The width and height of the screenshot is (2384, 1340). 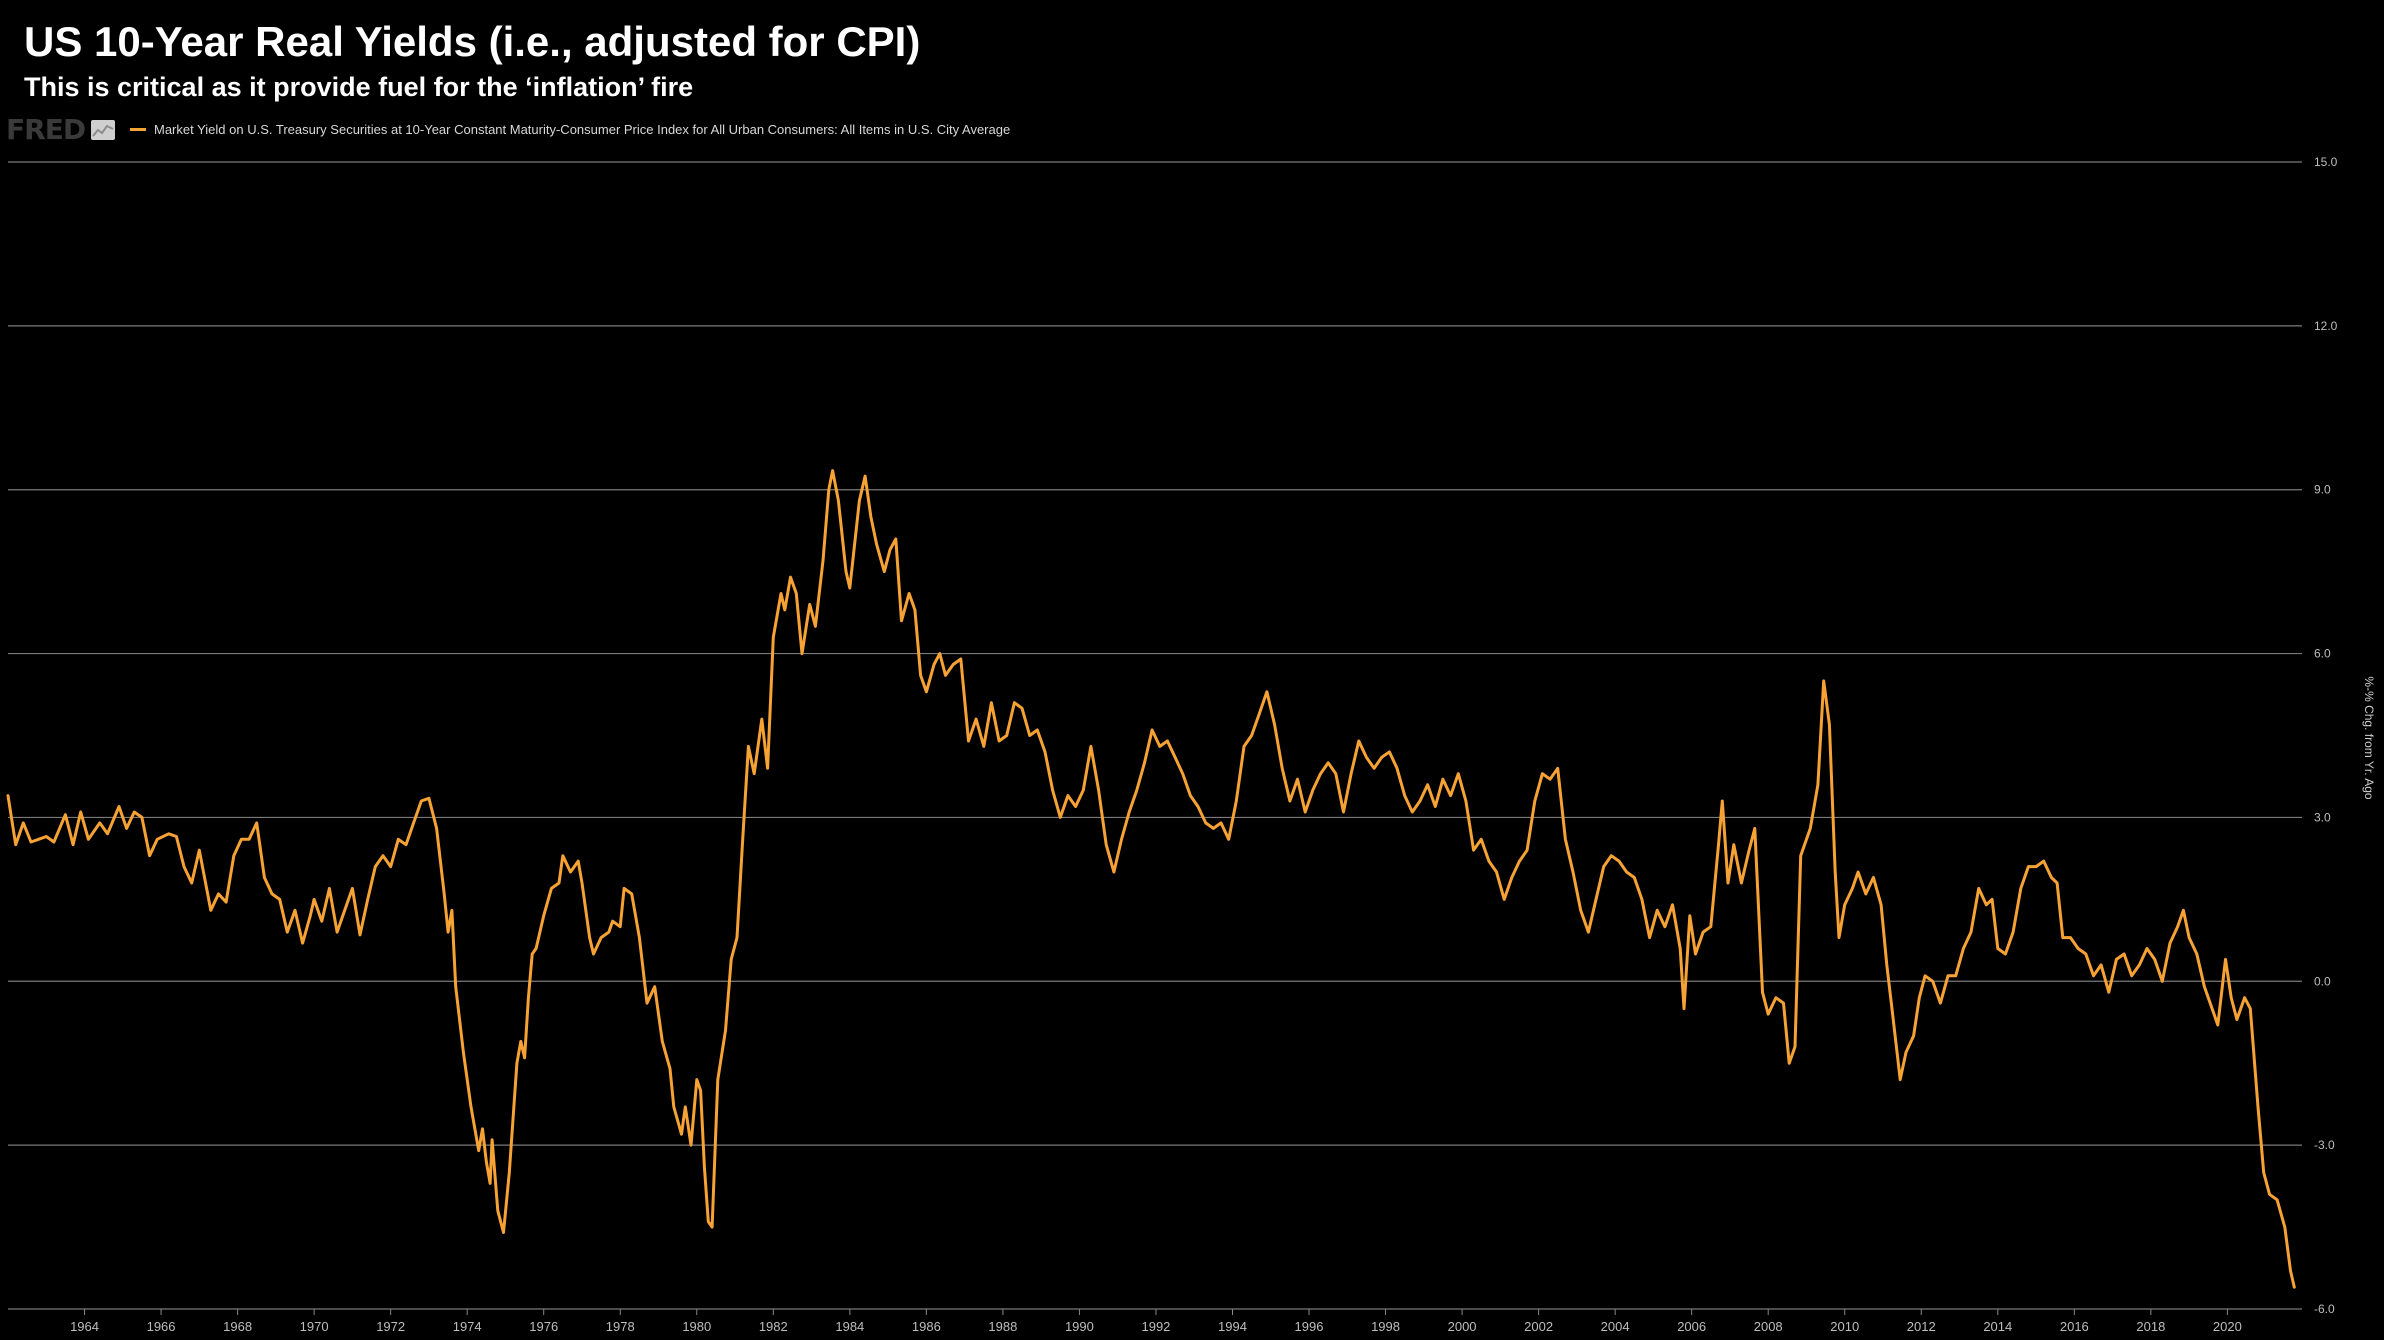 What do you see at coordinates (1079, 1326) in the screenshot?
I see `x-tick-label: 1990` at bounding box center [1079, 1326].